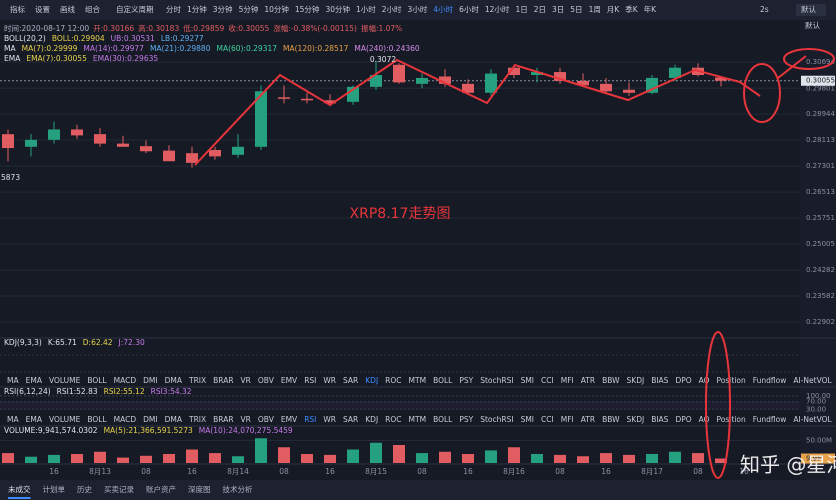  Describe the element at coordinates (392, 9) in the screenshot. I see `period-tab: 2小时` at that location.